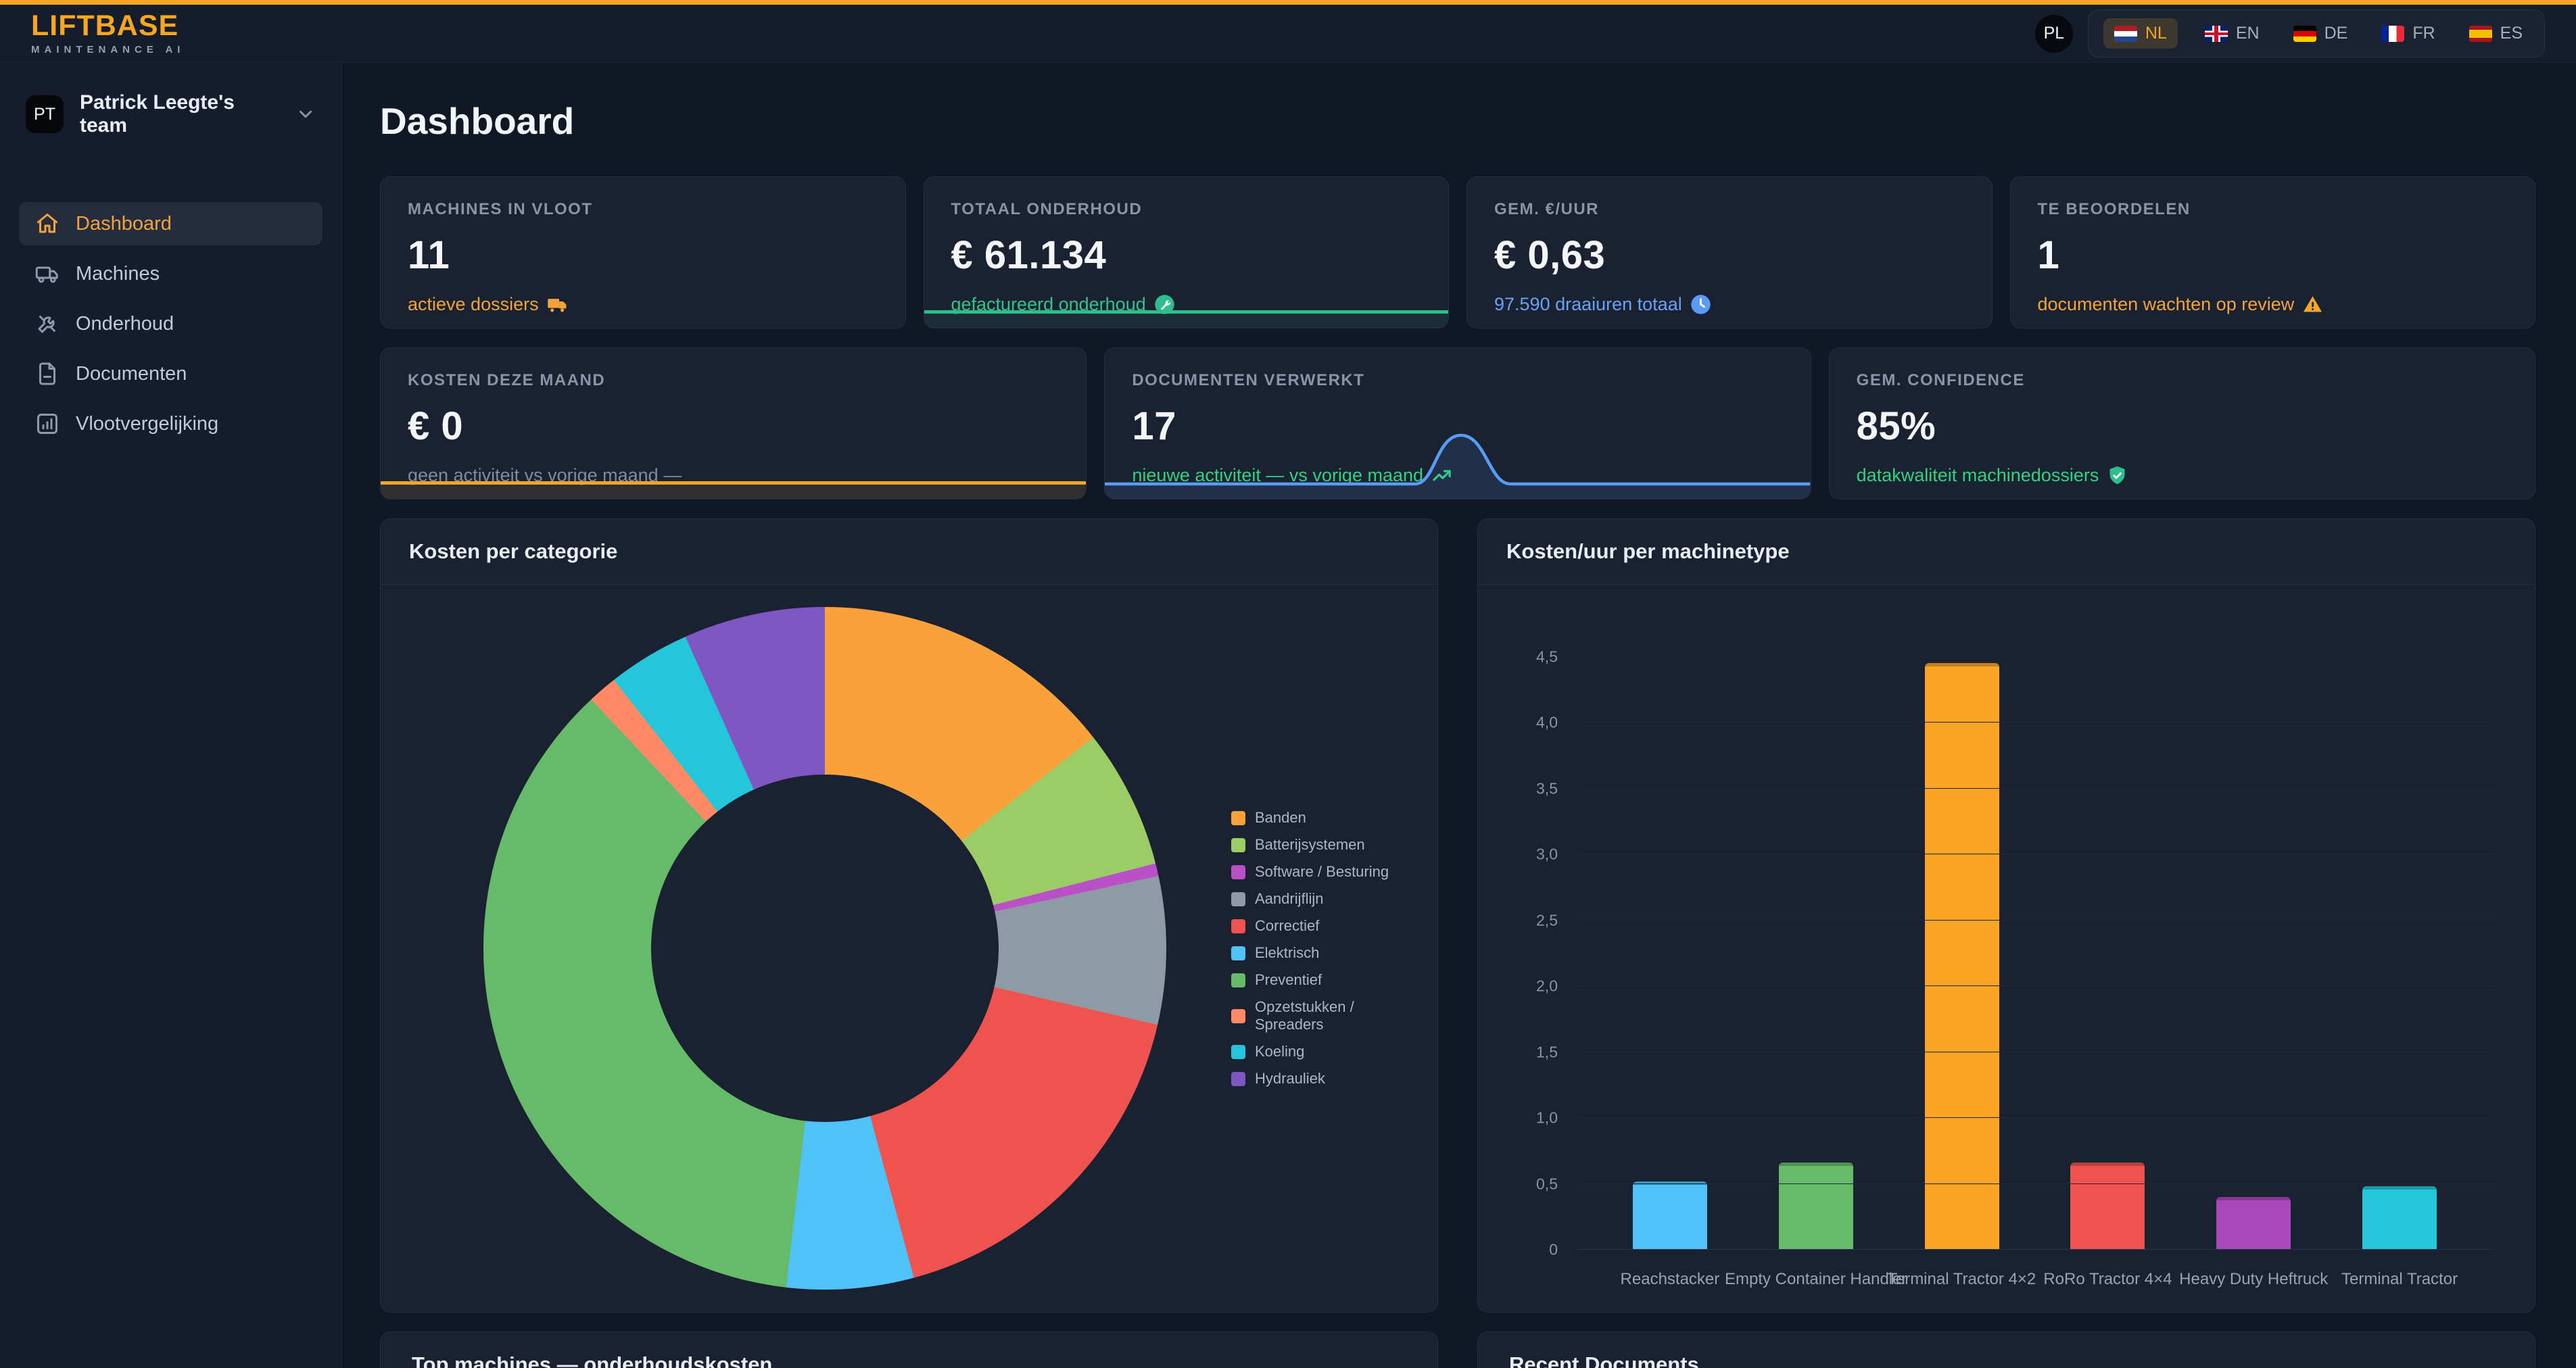  Describe the element at coordinates (1304, 1015) in the screenshot. I see `legend-label: Opzetstukken / Spreaders` at that location.